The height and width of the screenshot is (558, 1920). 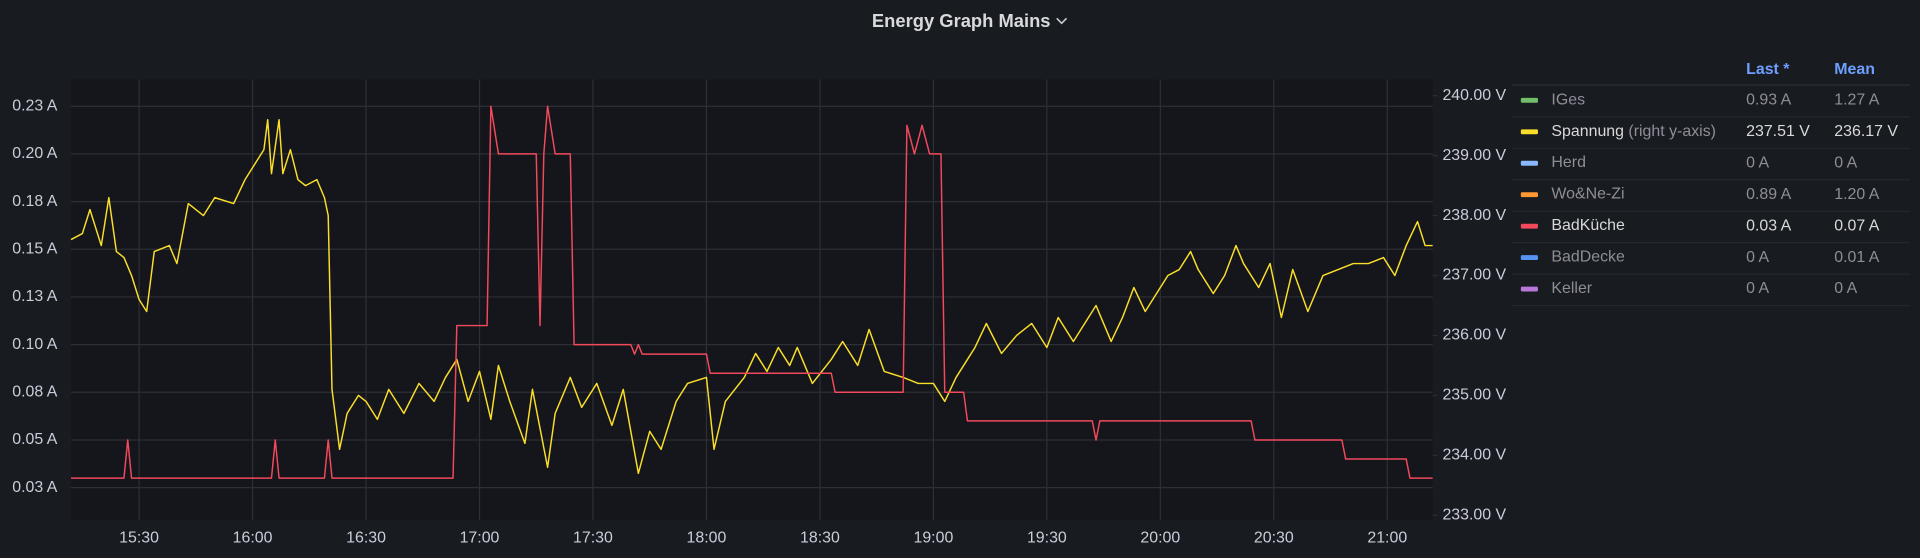 What do you see at coordinates (1474, 95) in the screenshot?
I see `y2-tick-label: 240.00 V` at bounding box center [1474, 95].